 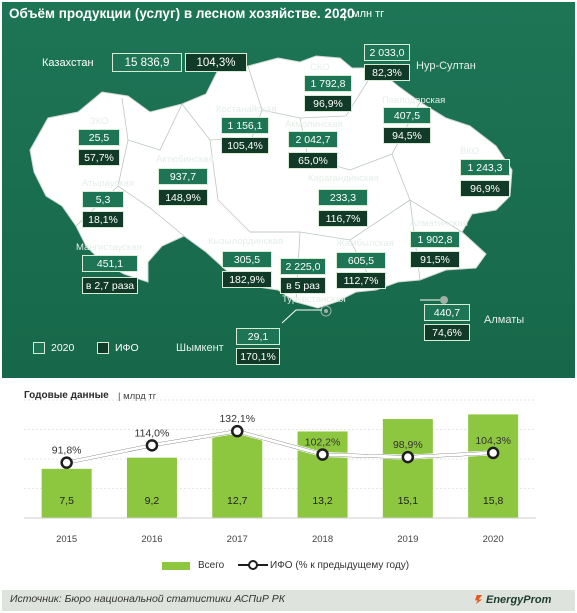 What do you see at coordinates (246, 109) in the screenshot?
I see `region-label-kostanay: Костанайская` at bounding box center [246, 109].